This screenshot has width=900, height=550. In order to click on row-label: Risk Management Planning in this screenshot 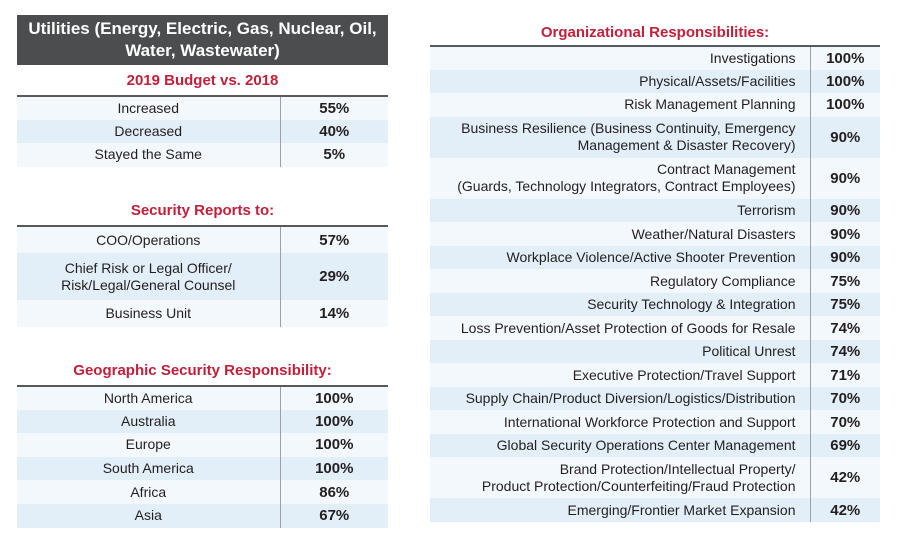, I will do `click(620, 105)`.